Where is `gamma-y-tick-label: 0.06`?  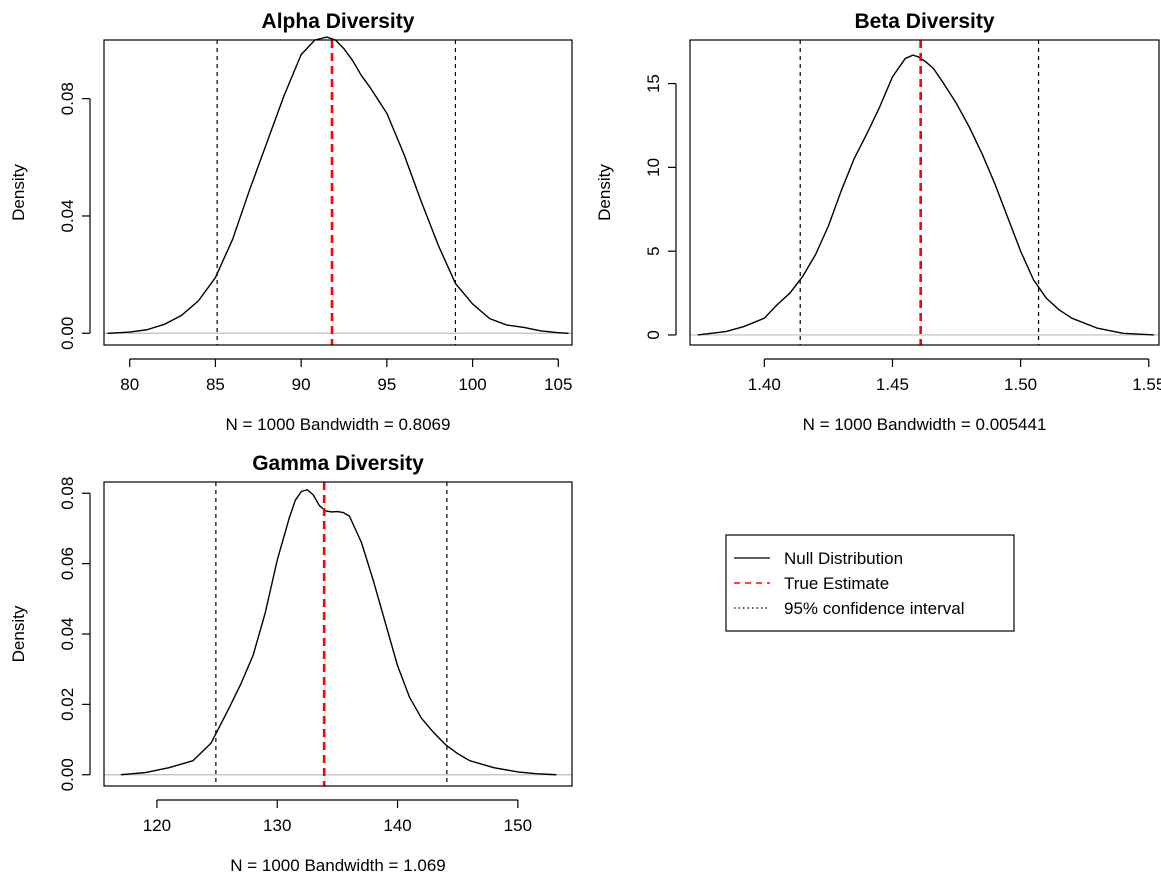
gamma-y-tick-label: 0.06 is located at coordinates (67, 563).